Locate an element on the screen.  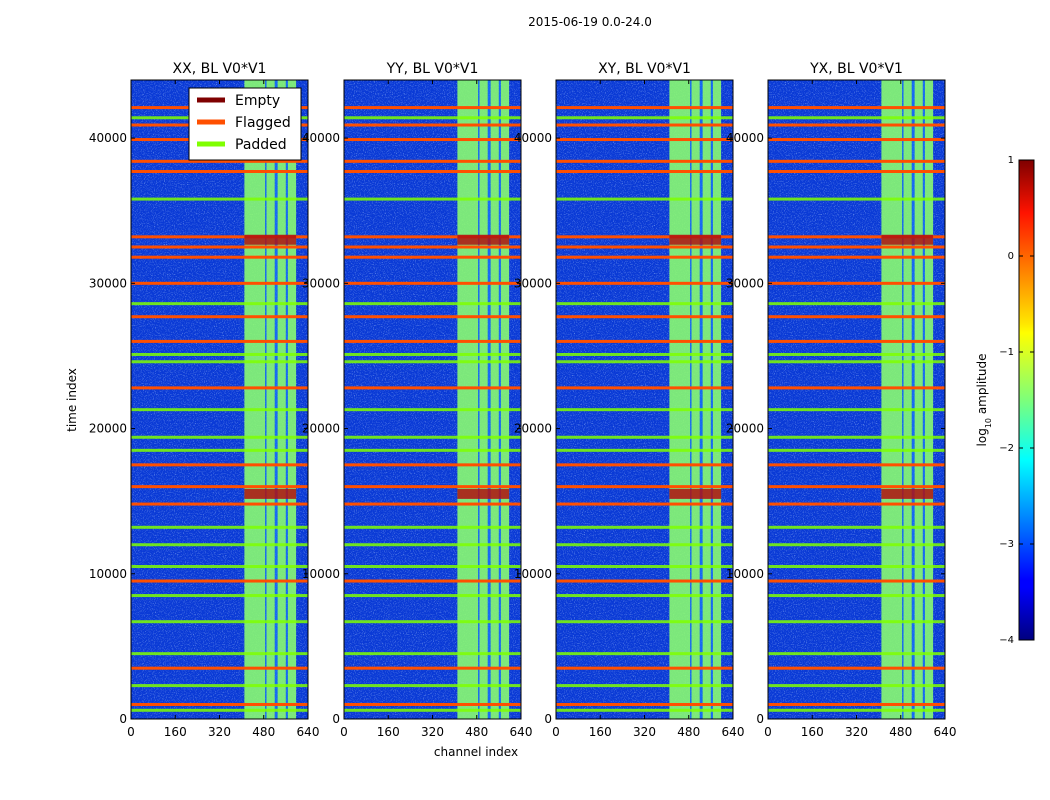
x-tick-label: 0 is located at coordinates (556, 732).